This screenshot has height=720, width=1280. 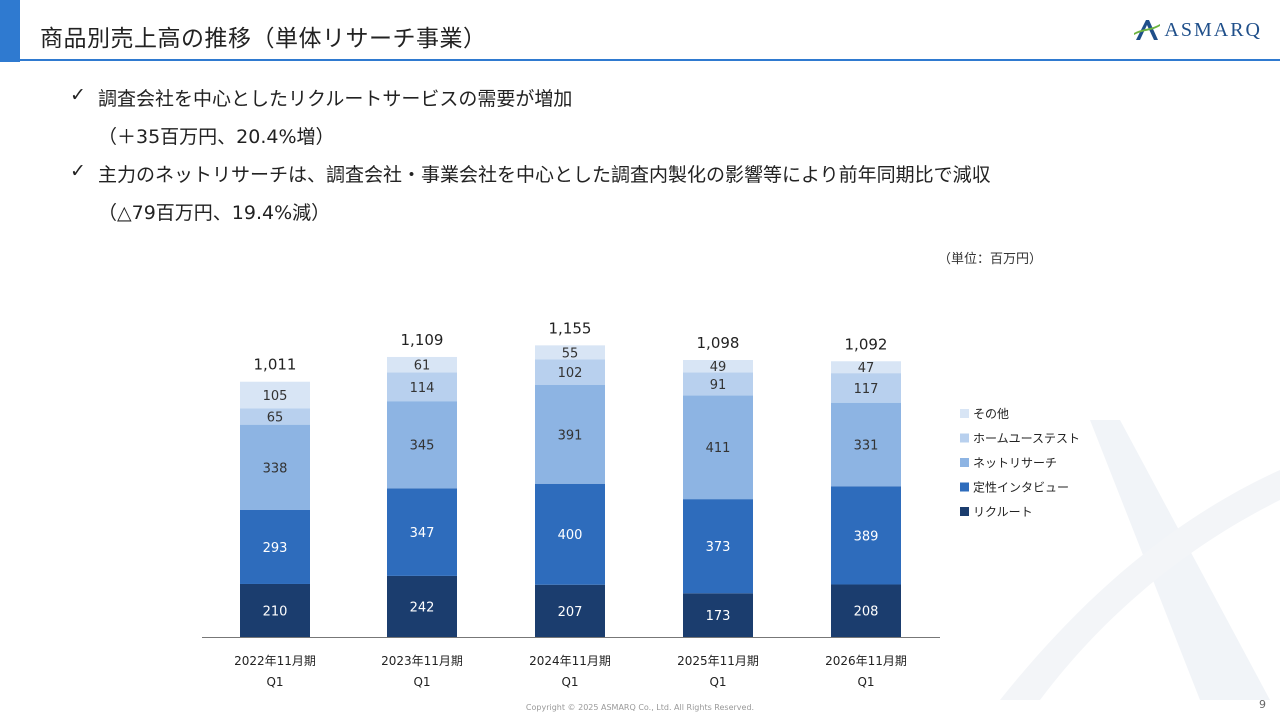 What do you see at coordinates (10, 31) in the screenshot?
I see `header-accent-bar` at bounding box center [10, 31].